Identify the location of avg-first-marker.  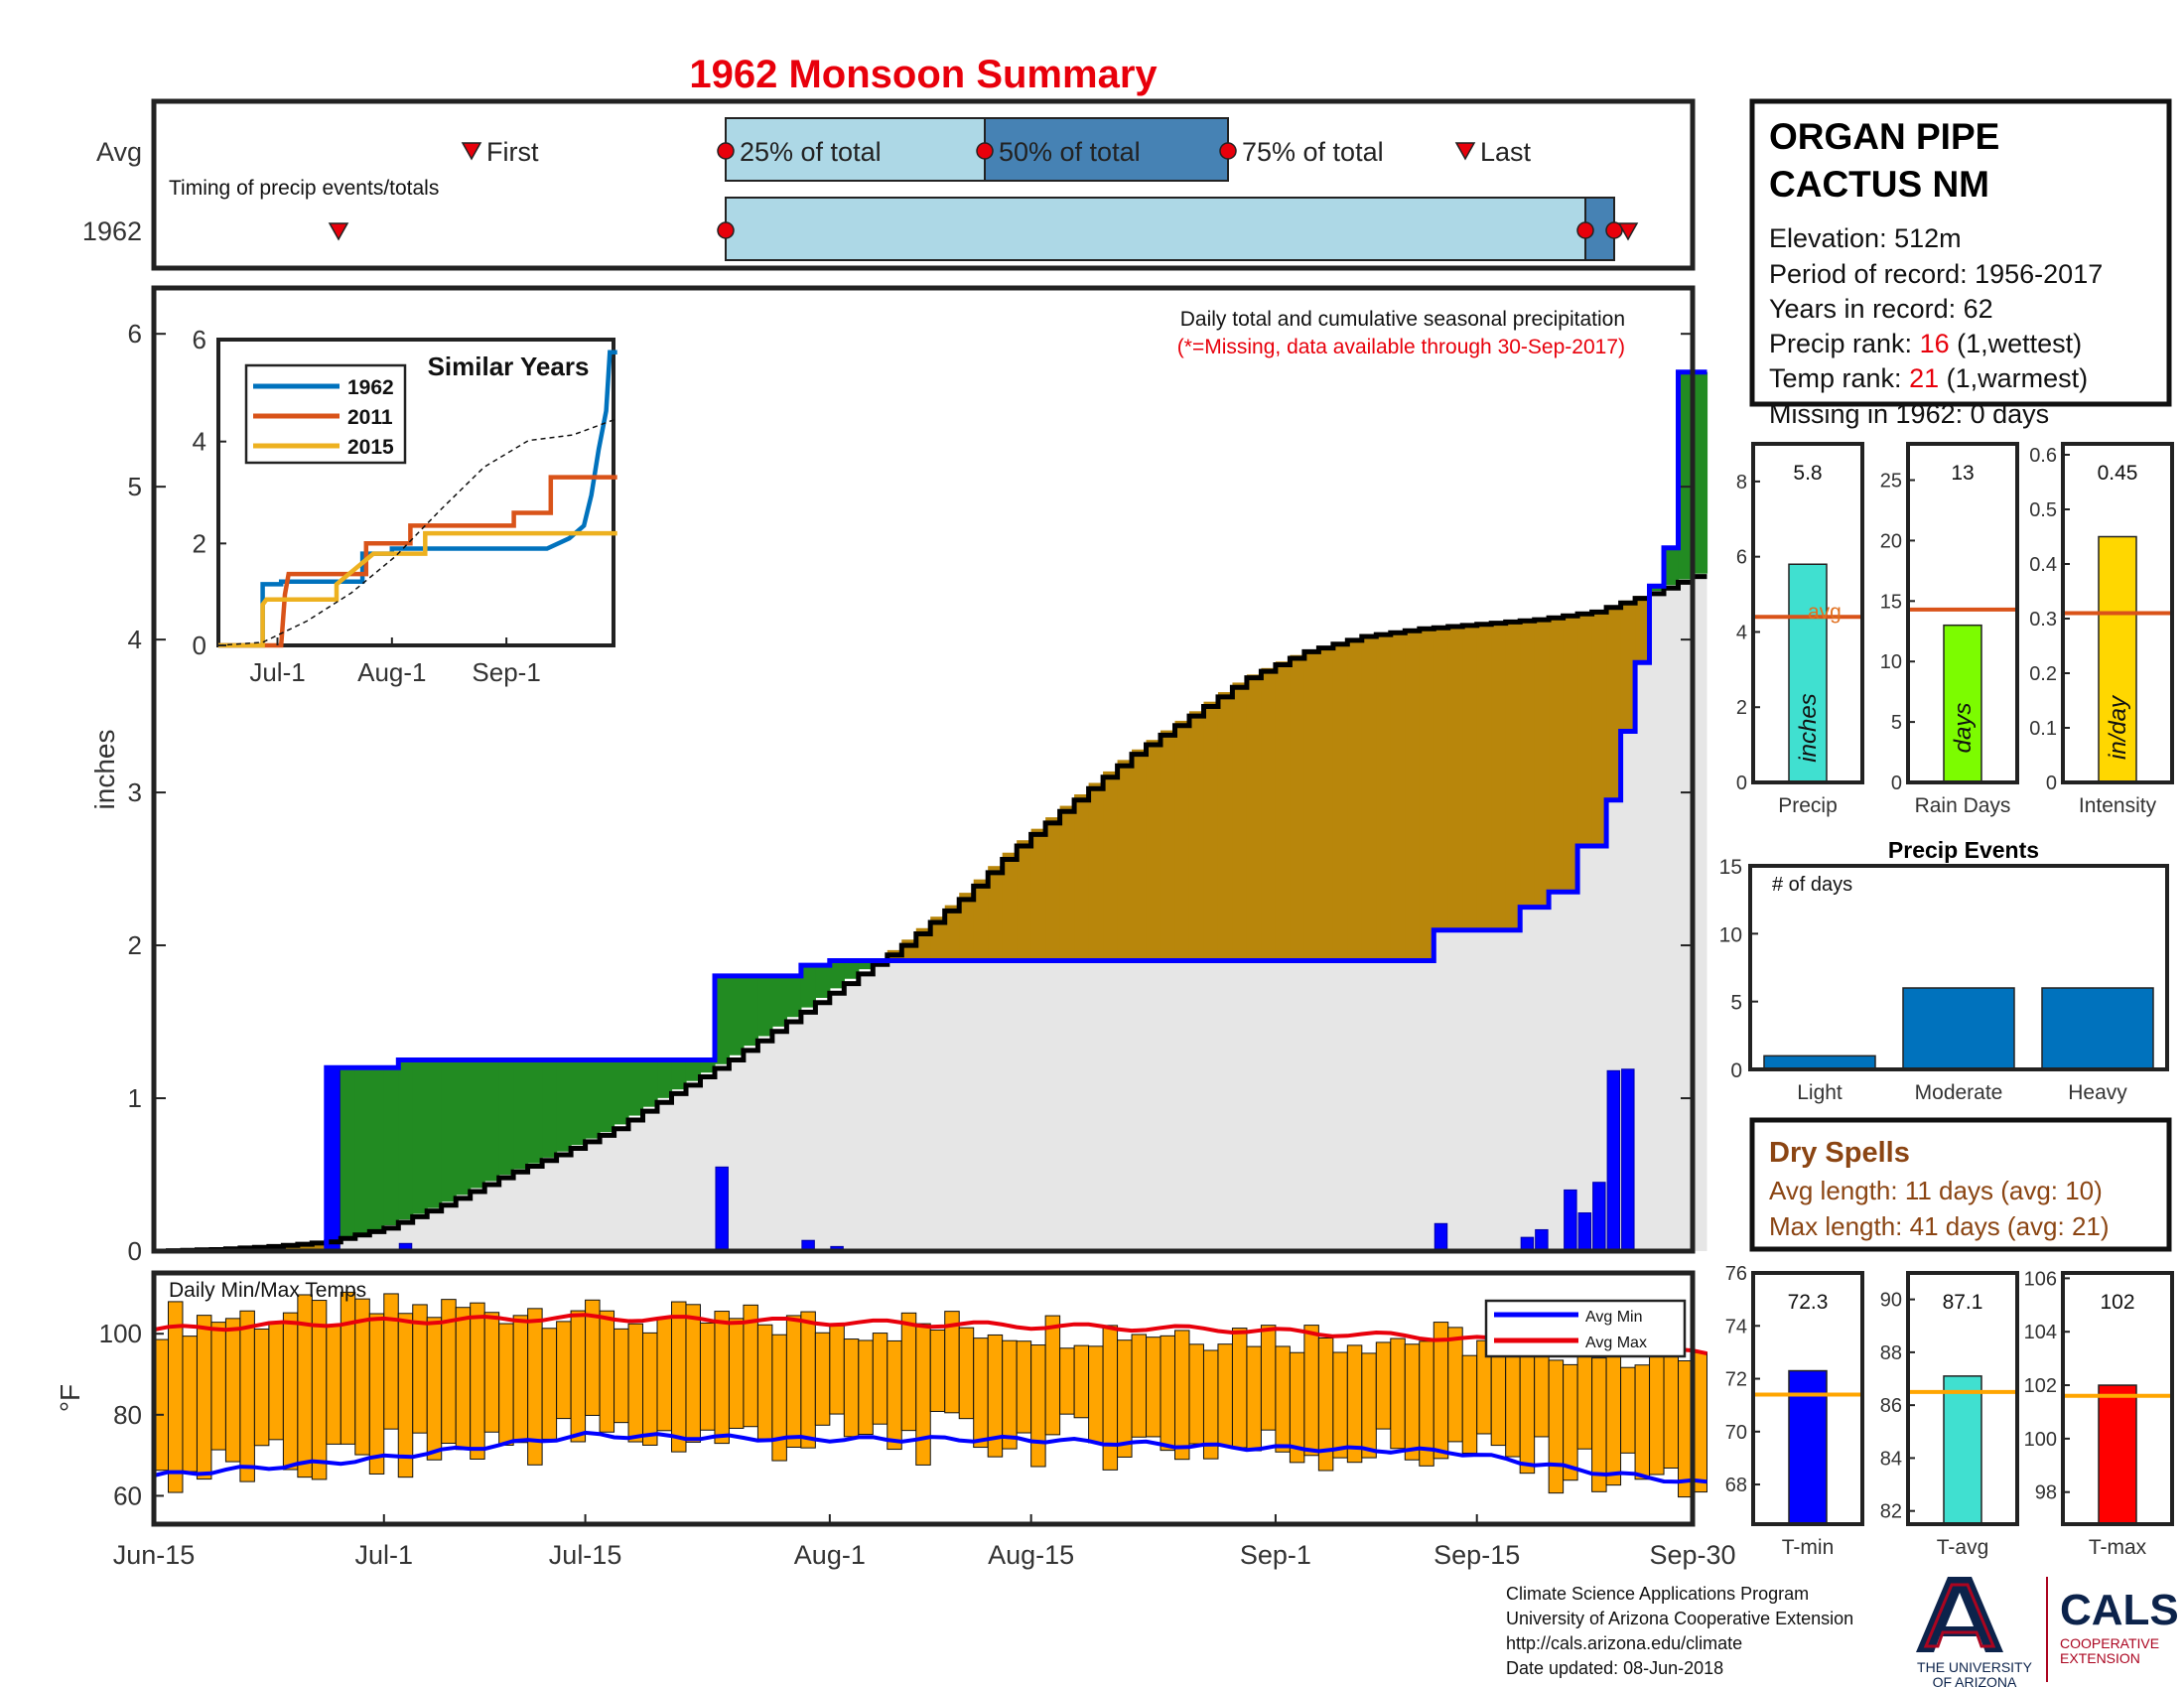
(471, 151).